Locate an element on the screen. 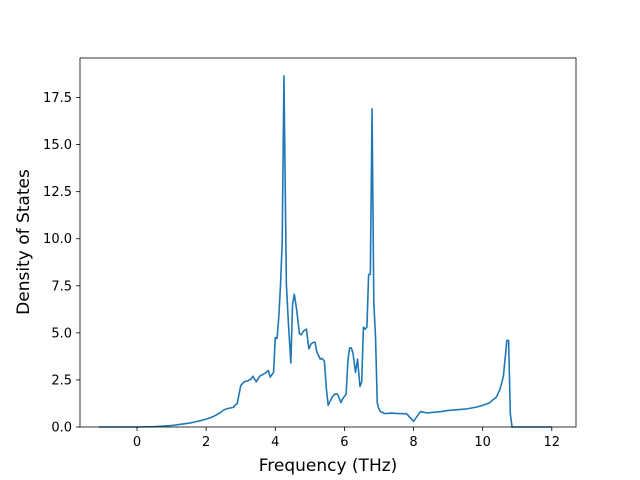 This screenshot has height=480, width=640. x-axis-ticks: 0 2 4 6 8 10 12 is located at coordinates (346, 438).